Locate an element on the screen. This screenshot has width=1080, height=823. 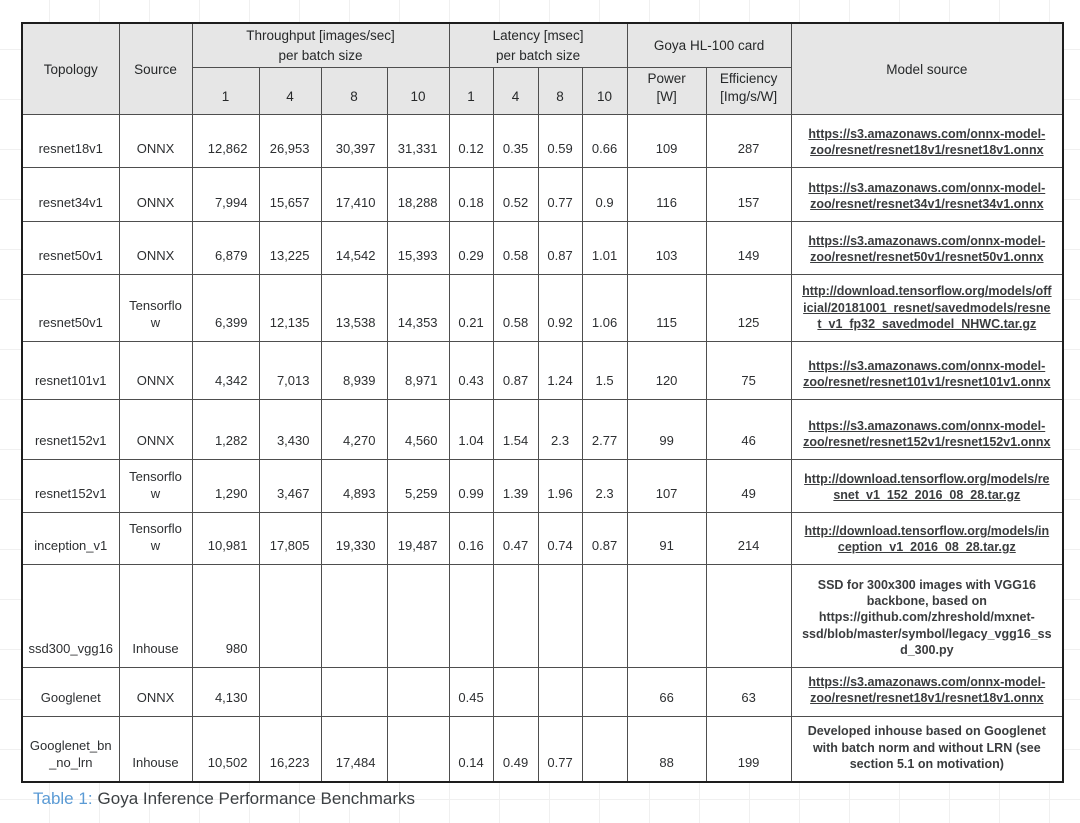
latency-cell: 0.29 is located at coordinates (471, 248).